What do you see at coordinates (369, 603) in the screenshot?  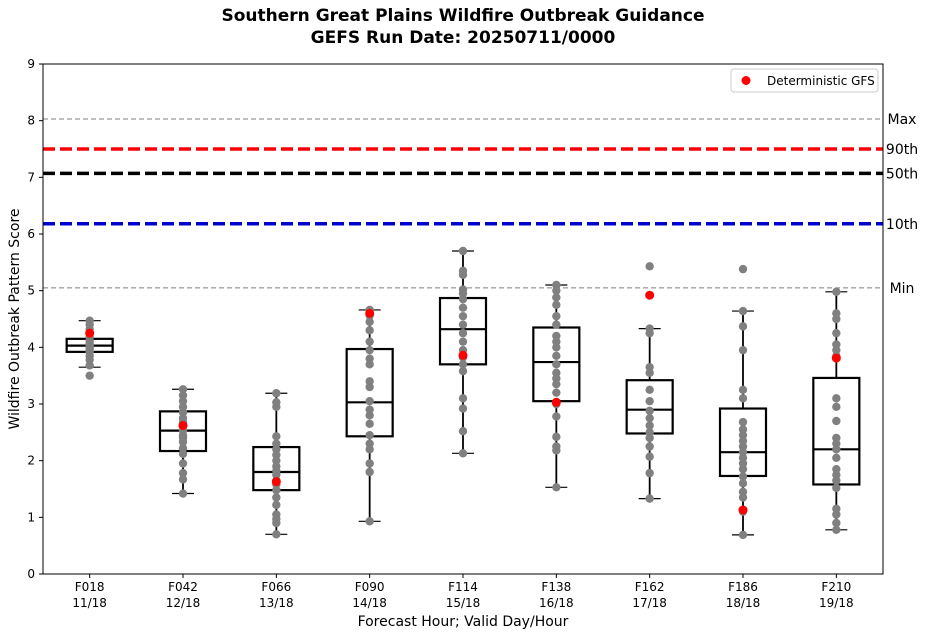 I see `x-tick-label-valid: 14/18` at bounding box center [369, 603].